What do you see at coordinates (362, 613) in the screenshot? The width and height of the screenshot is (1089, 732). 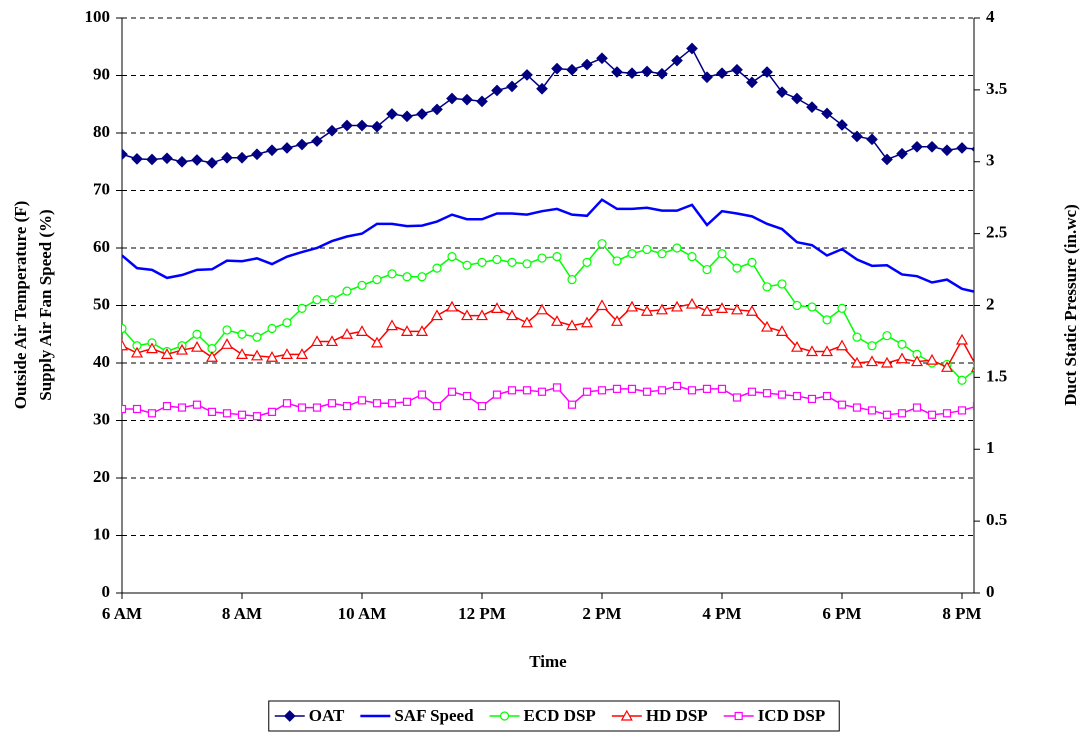 I see `x-tick-label: 10 AM` at bounding box center [362, 613].